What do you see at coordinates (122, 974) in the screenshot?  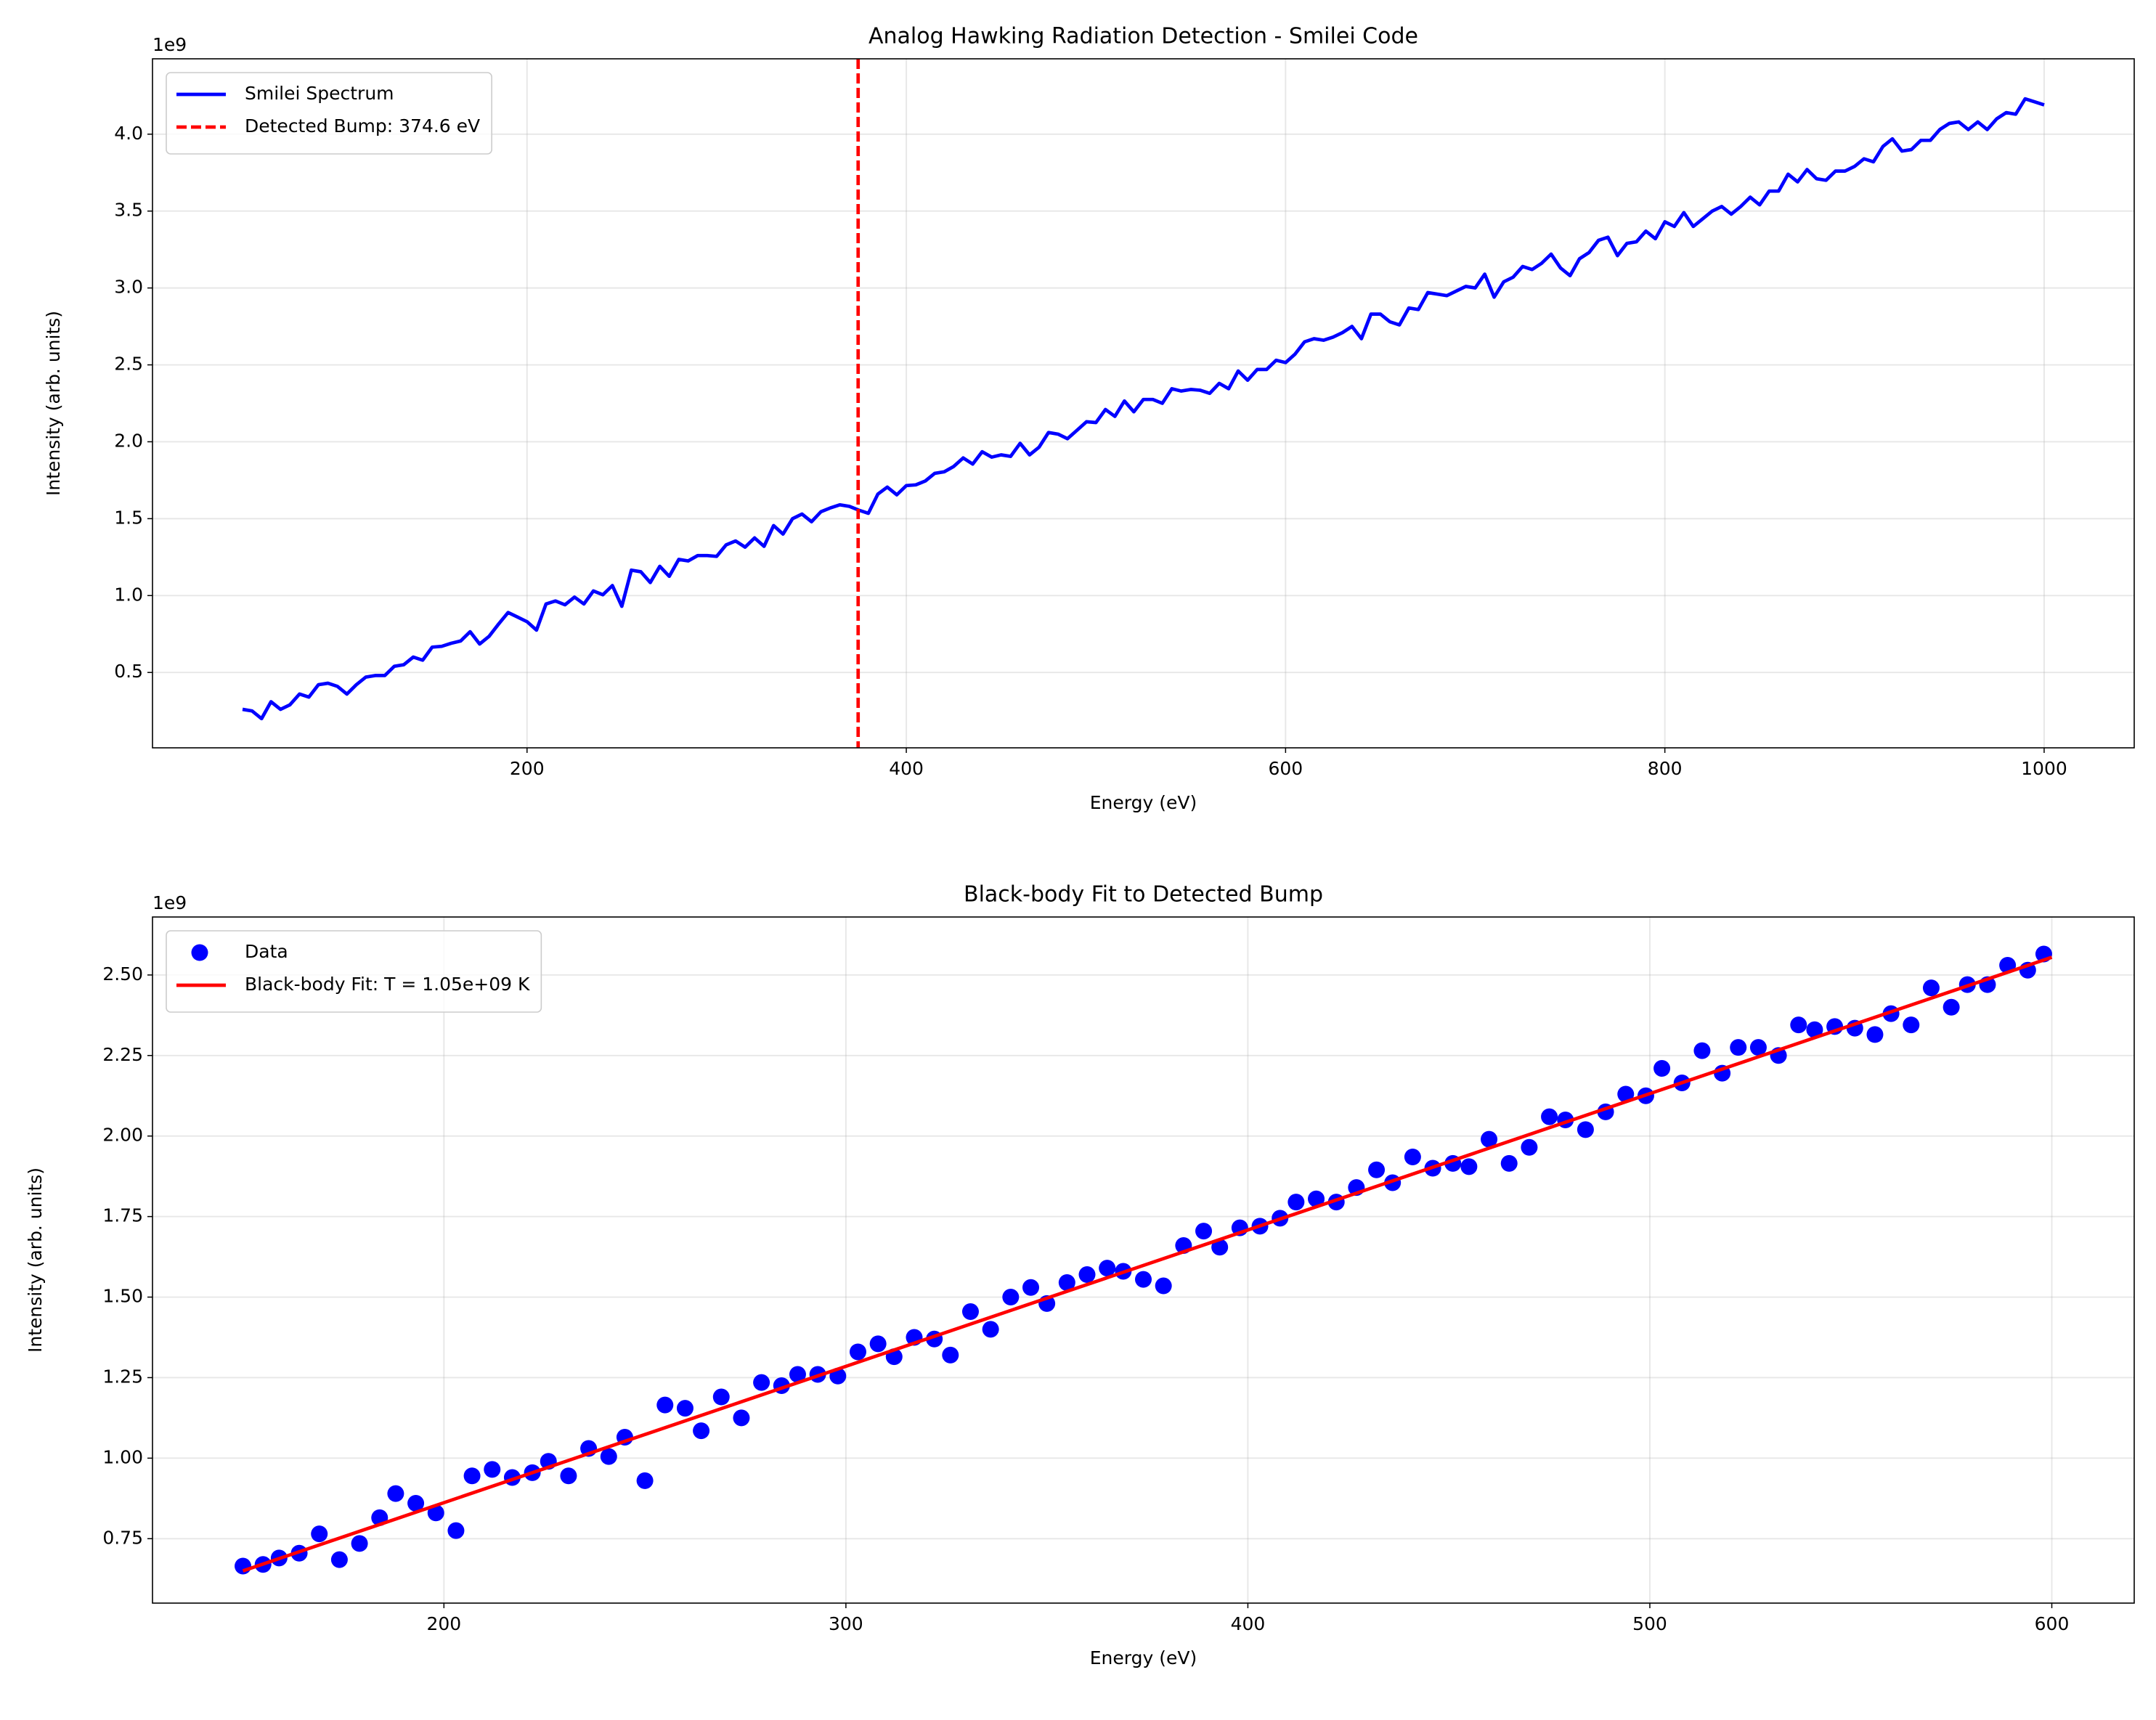 I see `y-tick-label: 2.50` at bounding box center [122, 974].